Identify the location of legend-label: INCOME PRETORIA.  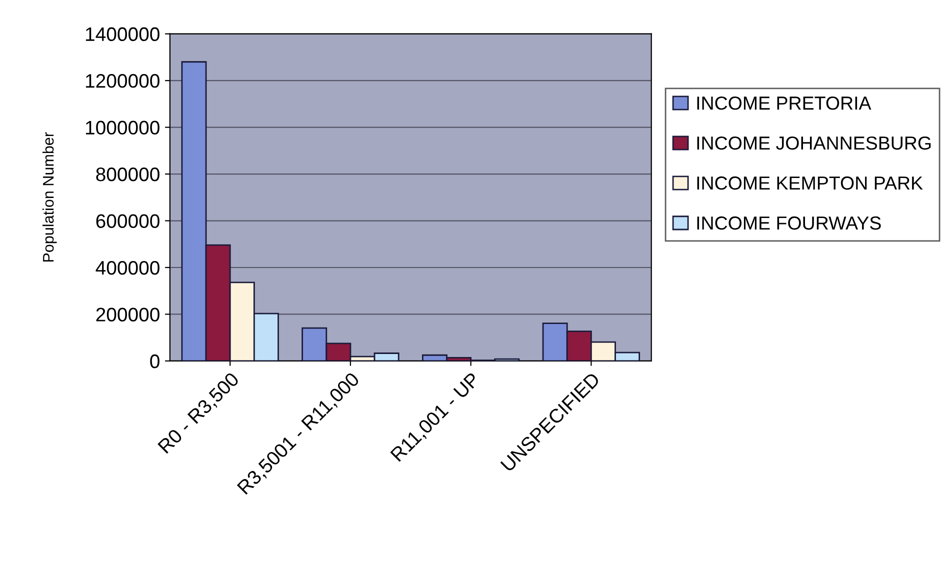
(784, 103).